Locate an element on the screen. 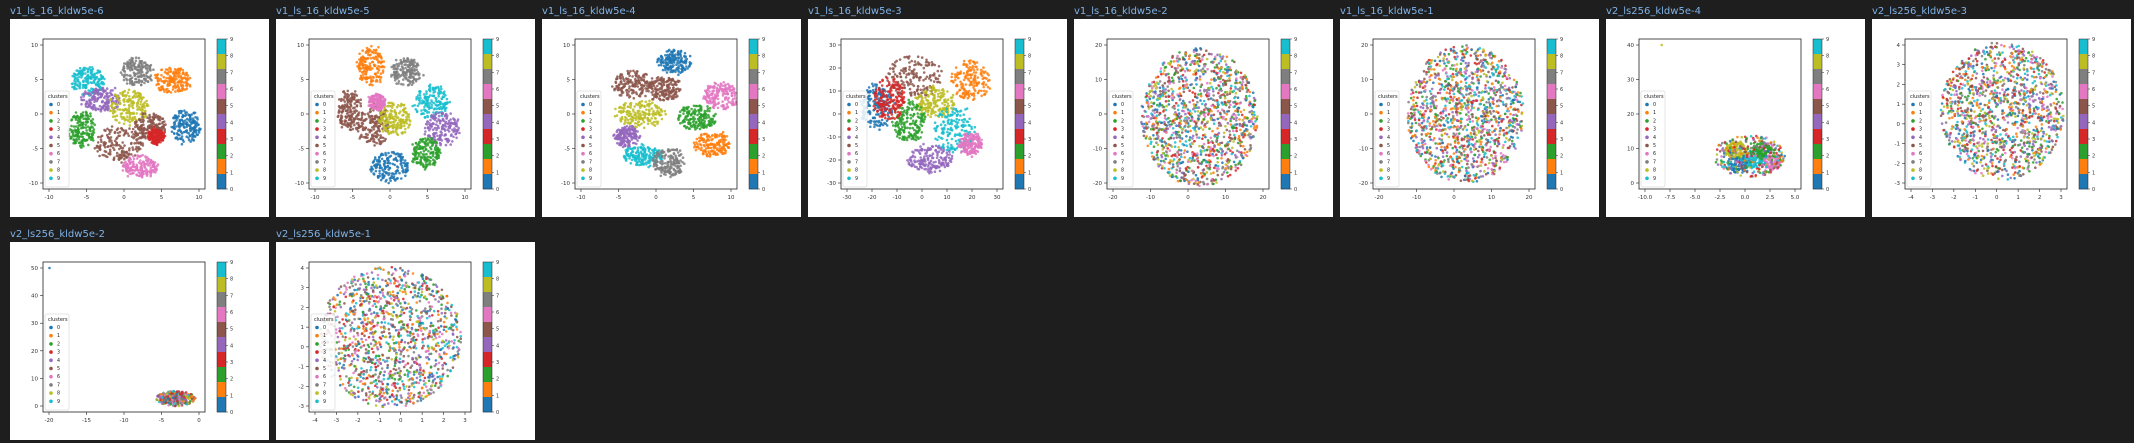 Image resolution: width=2134 pixels, height=443 pixels. y-tick-label: -10 is located at coordinates (299, 184).